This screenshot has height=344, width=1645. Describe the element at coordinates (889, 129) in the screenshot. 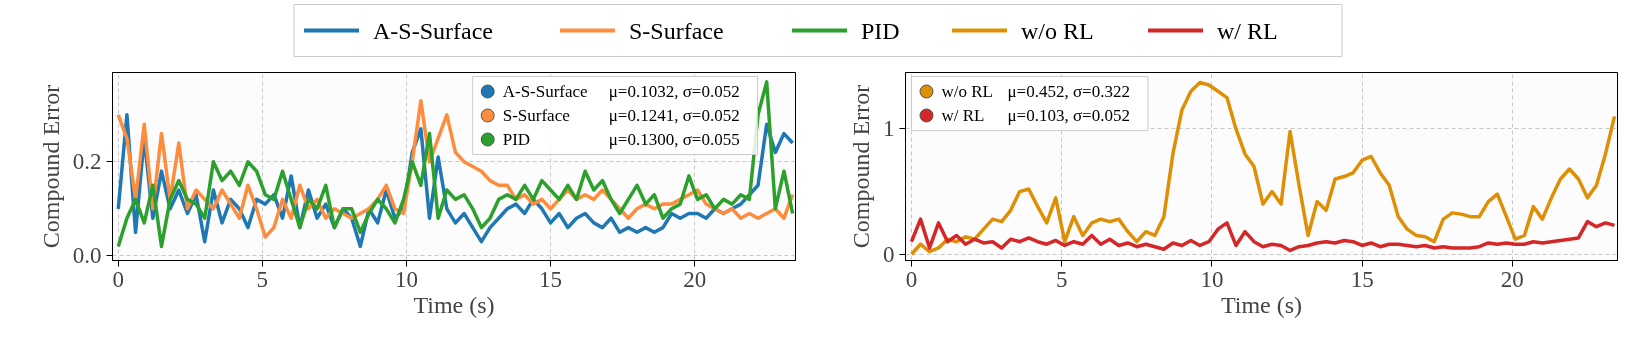

I see `y-tick-label: 1` at that location.